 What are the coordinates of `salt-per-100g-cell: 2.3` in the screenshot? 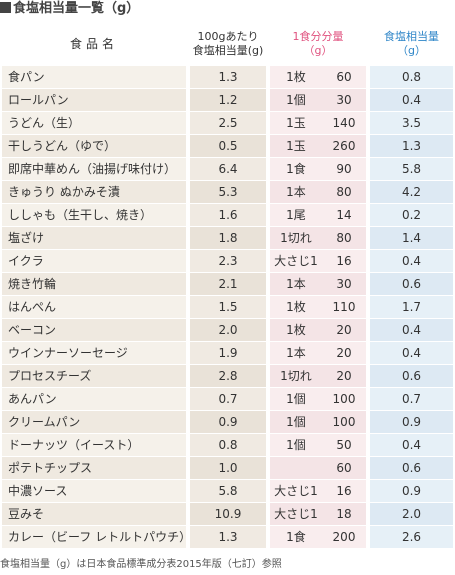 It's located at (230, 261).